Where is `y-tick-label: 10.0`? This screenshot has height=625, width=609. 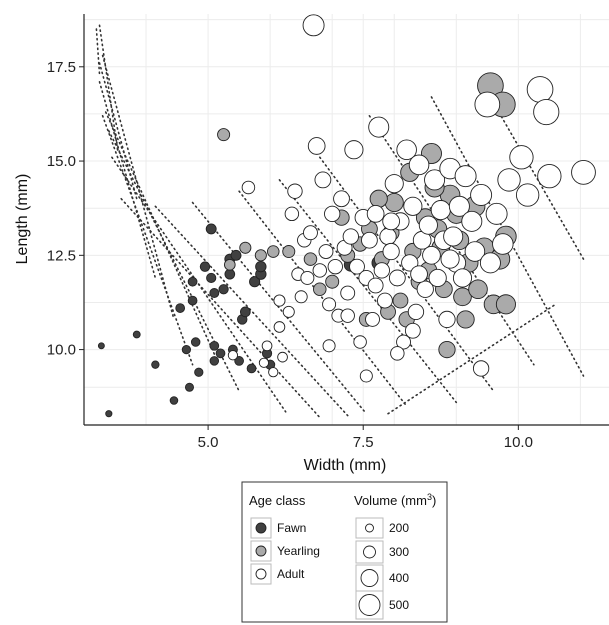 y-tick-label: 10.0 is located at coordinates (61, 350).